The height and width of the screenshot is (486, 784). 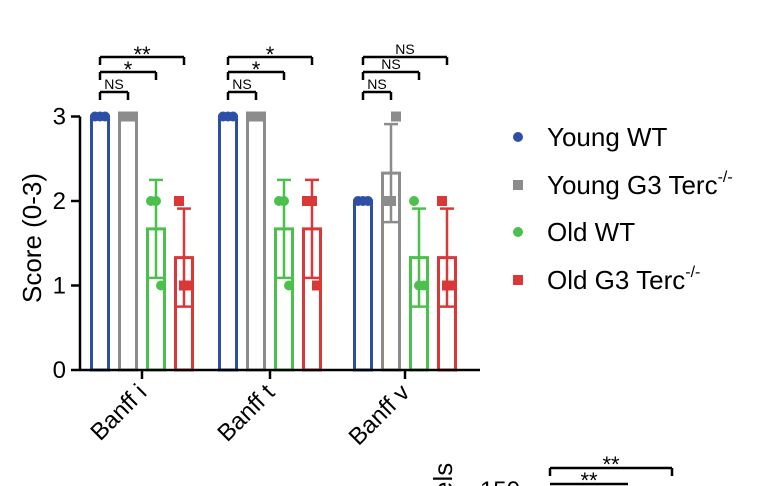 What do you see at coordinates (551, 469) in the screenshot?
I see `second-chart-fragment: els 150 ****` at bounding box center [551, 469].